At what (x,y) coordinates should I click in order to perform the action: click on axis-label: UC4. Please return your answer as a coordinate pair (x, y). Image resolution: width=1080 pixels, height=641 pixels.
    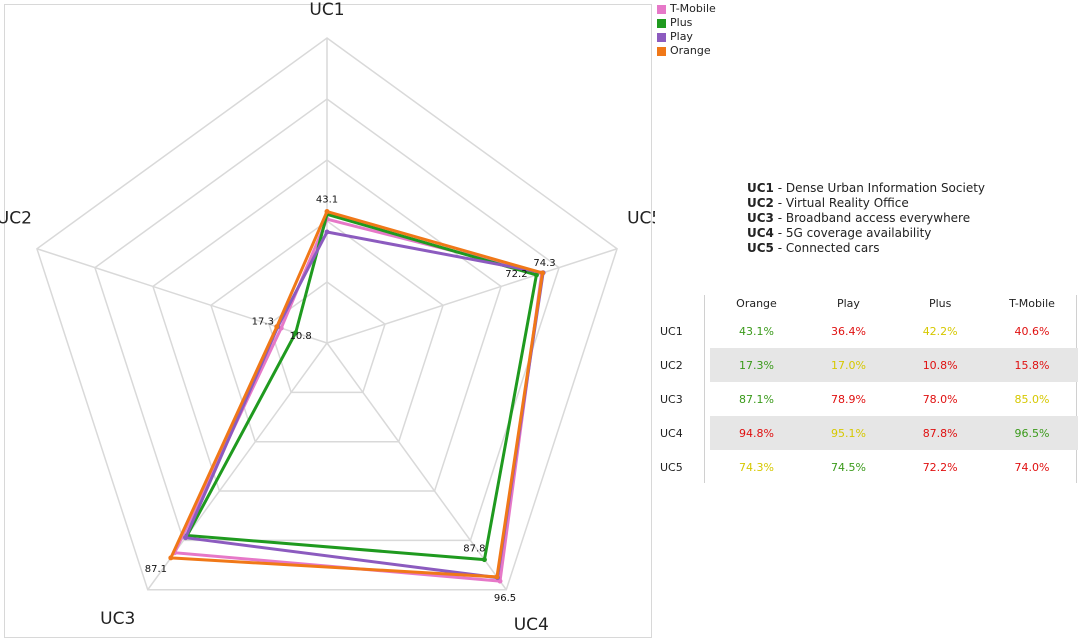
    Looking at the image, I should click on (531, 625).